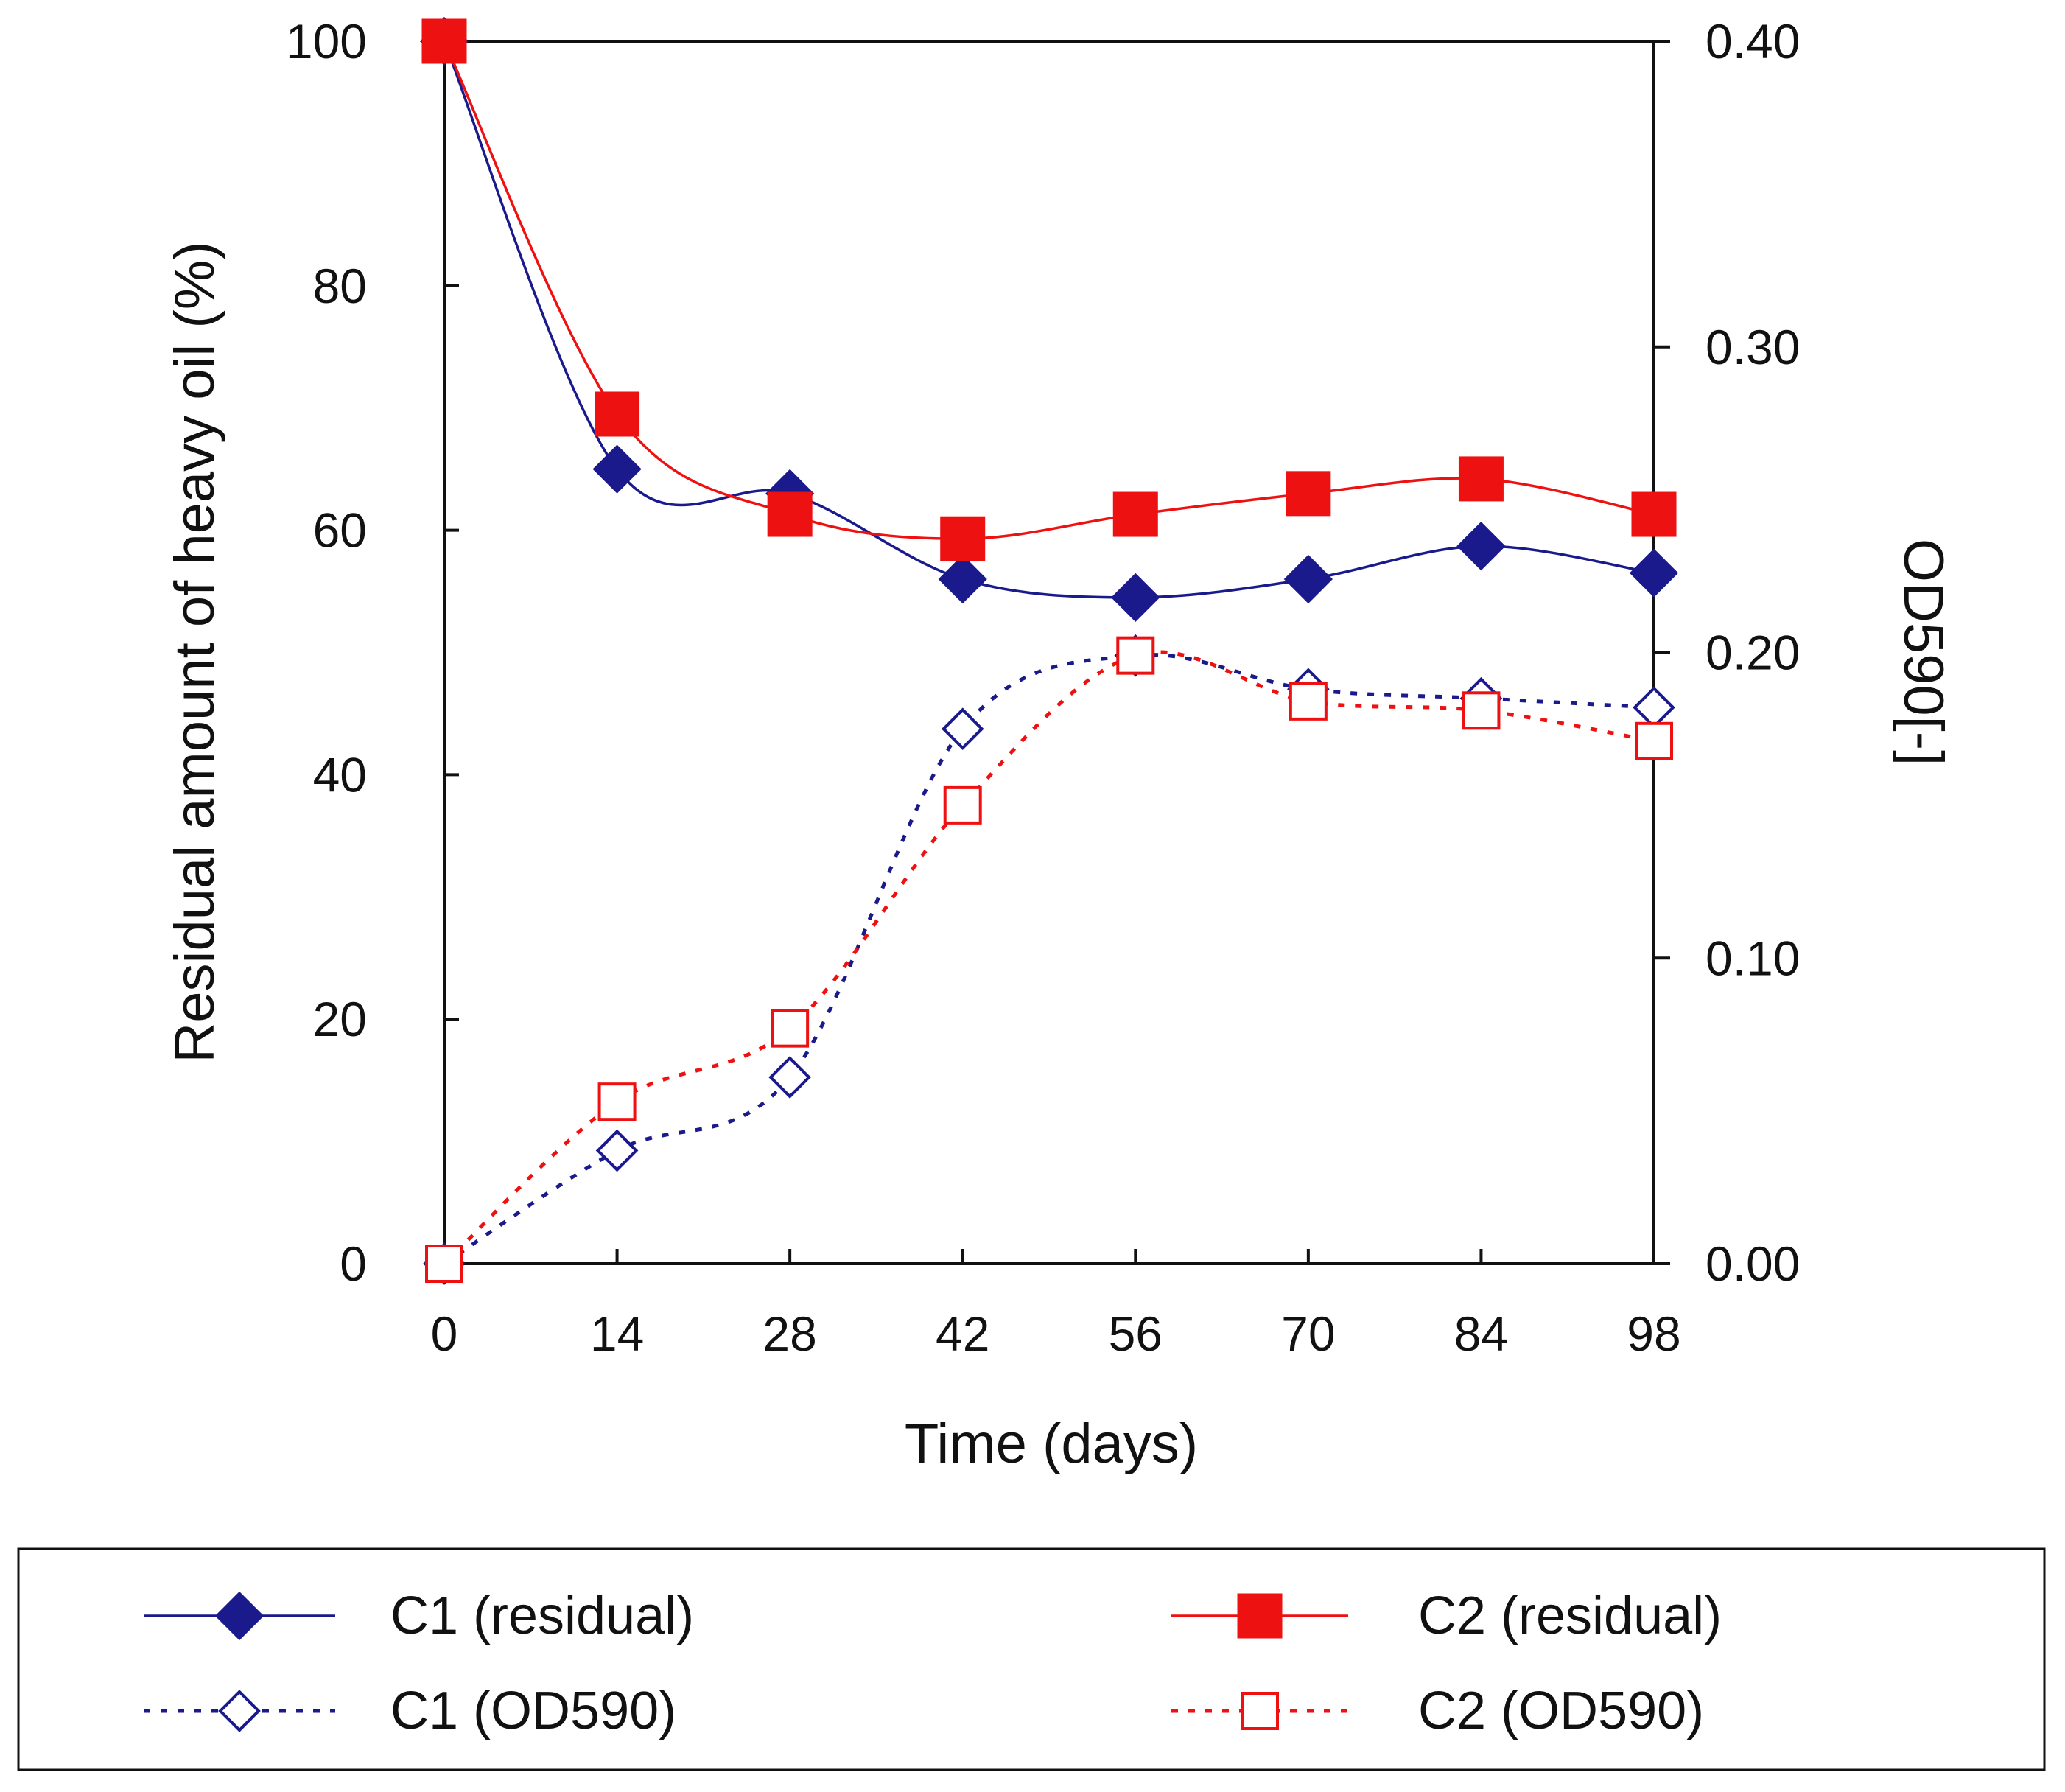 The width and height of the screenshot is (2065, 1792). Describe the element at coordinates (1752, 347) in the screenshot. I see `y2-tick-label: 0.30` at that location.